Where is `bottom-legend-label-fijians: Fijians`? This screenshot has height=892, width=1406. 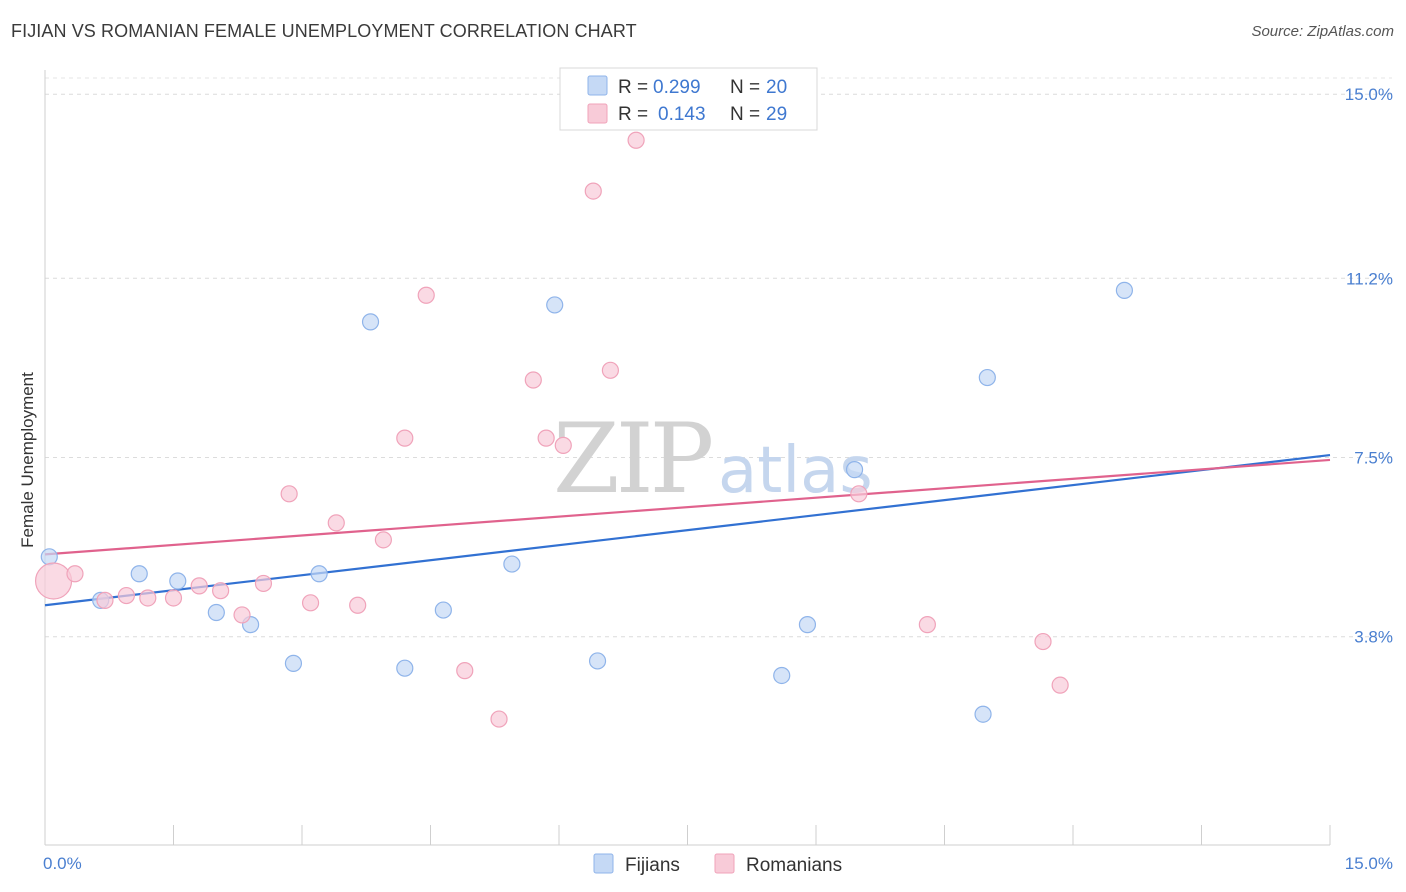 bottom-legend-label-fijians: Fijians is located at coordinates (652, 865).